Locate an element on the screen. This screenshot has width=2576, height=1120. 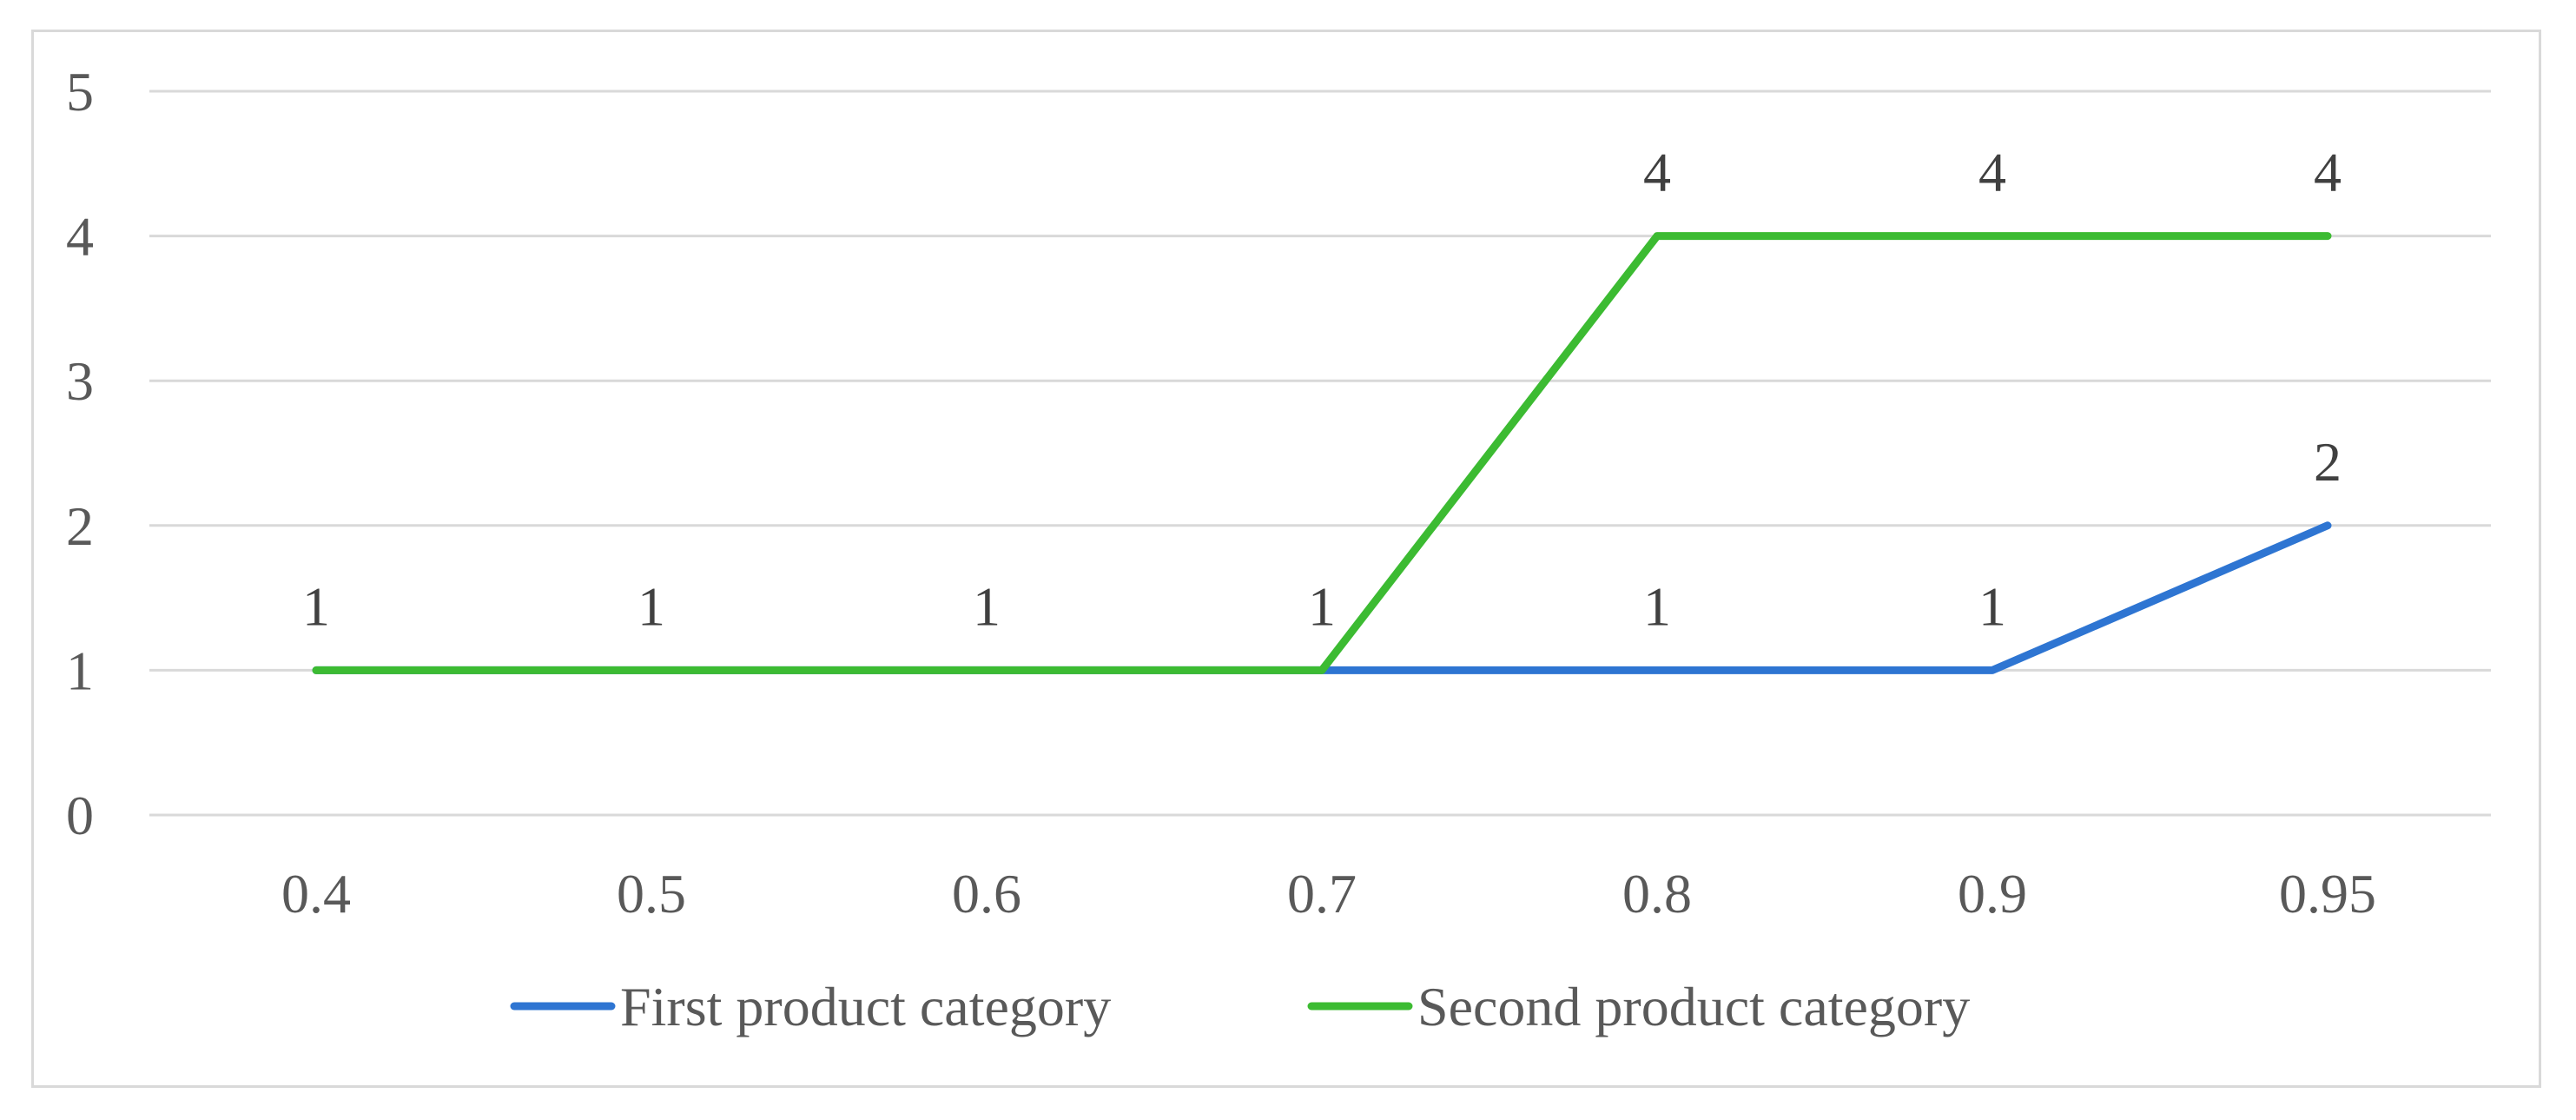
y-tick-label: 2 is located at coordinates (80, 526).